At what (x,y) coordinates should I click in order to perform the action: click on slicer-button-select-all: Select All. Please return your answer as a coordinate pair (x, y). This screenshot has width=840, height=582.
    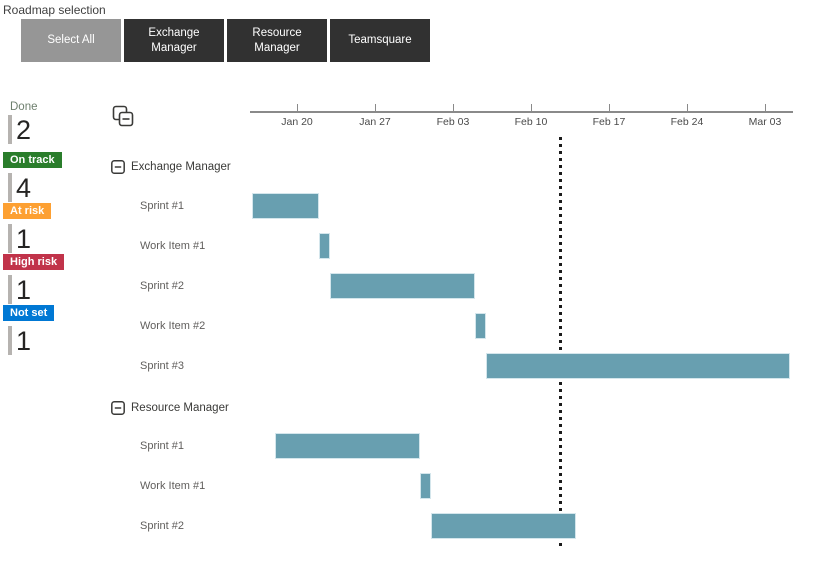
    Looking at the image, I should click on (71, 40).